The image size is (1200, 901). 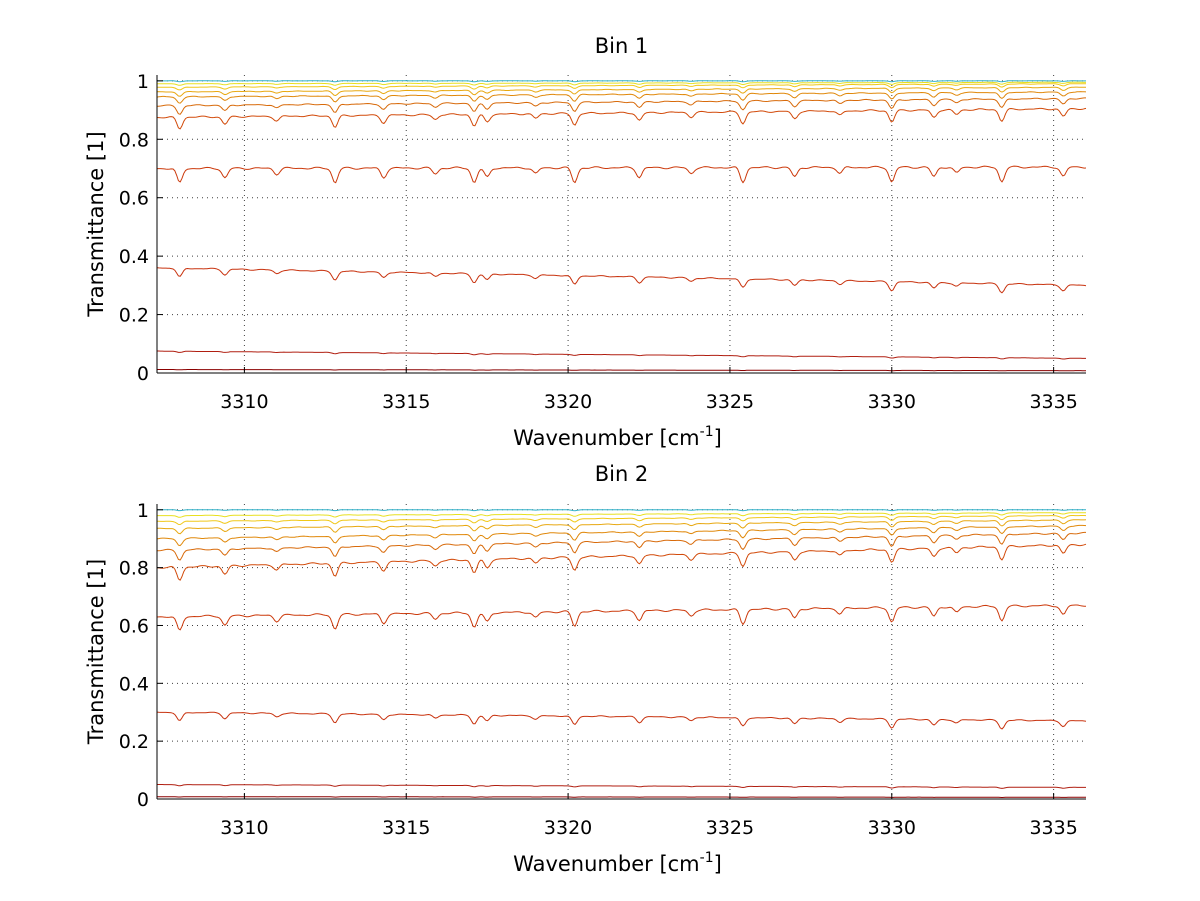 I want to click on chart-title: Bin 1, so click(x=622, y=46).